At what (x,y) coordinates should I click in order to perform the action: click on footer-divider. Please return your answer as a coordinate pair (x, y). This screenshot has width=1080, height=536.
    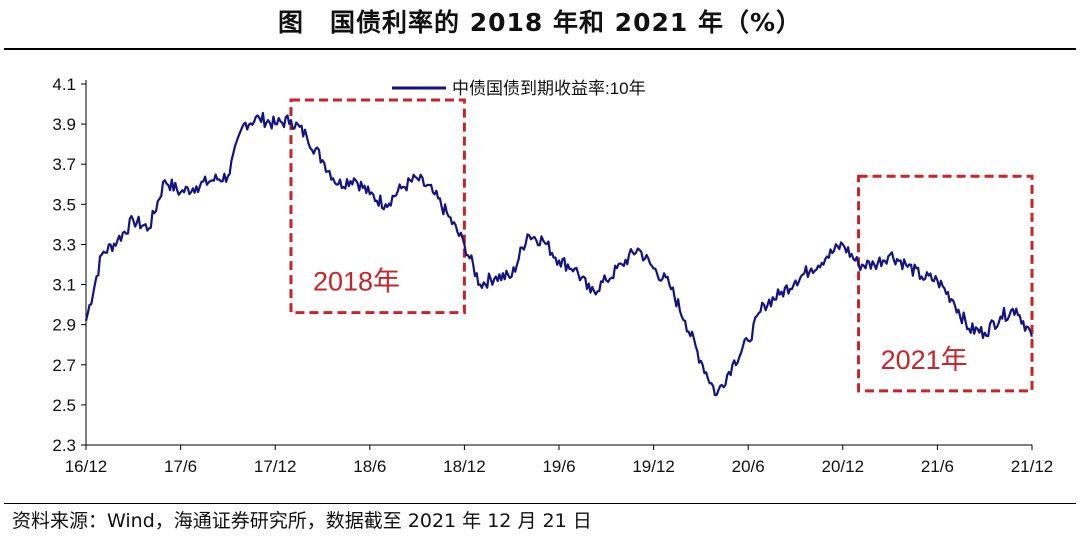
    Looking at the image, I should click on (540, 503).